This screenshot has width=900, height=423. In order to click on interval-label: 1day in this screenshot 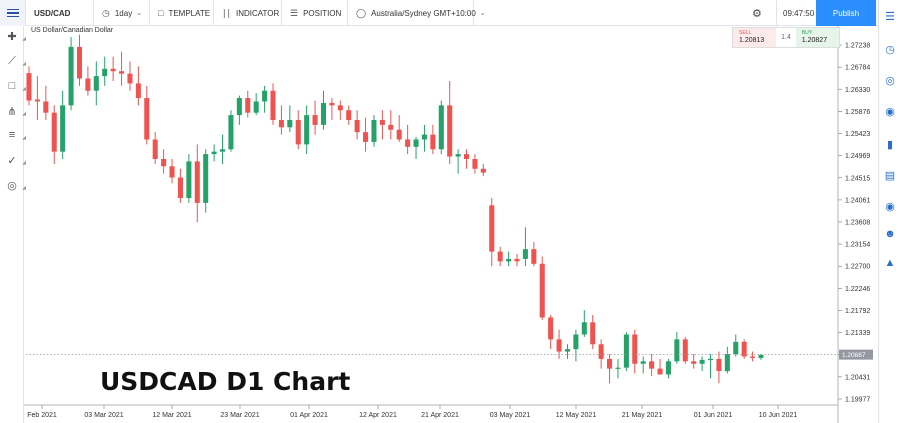, I will do `click(123, 13)`.